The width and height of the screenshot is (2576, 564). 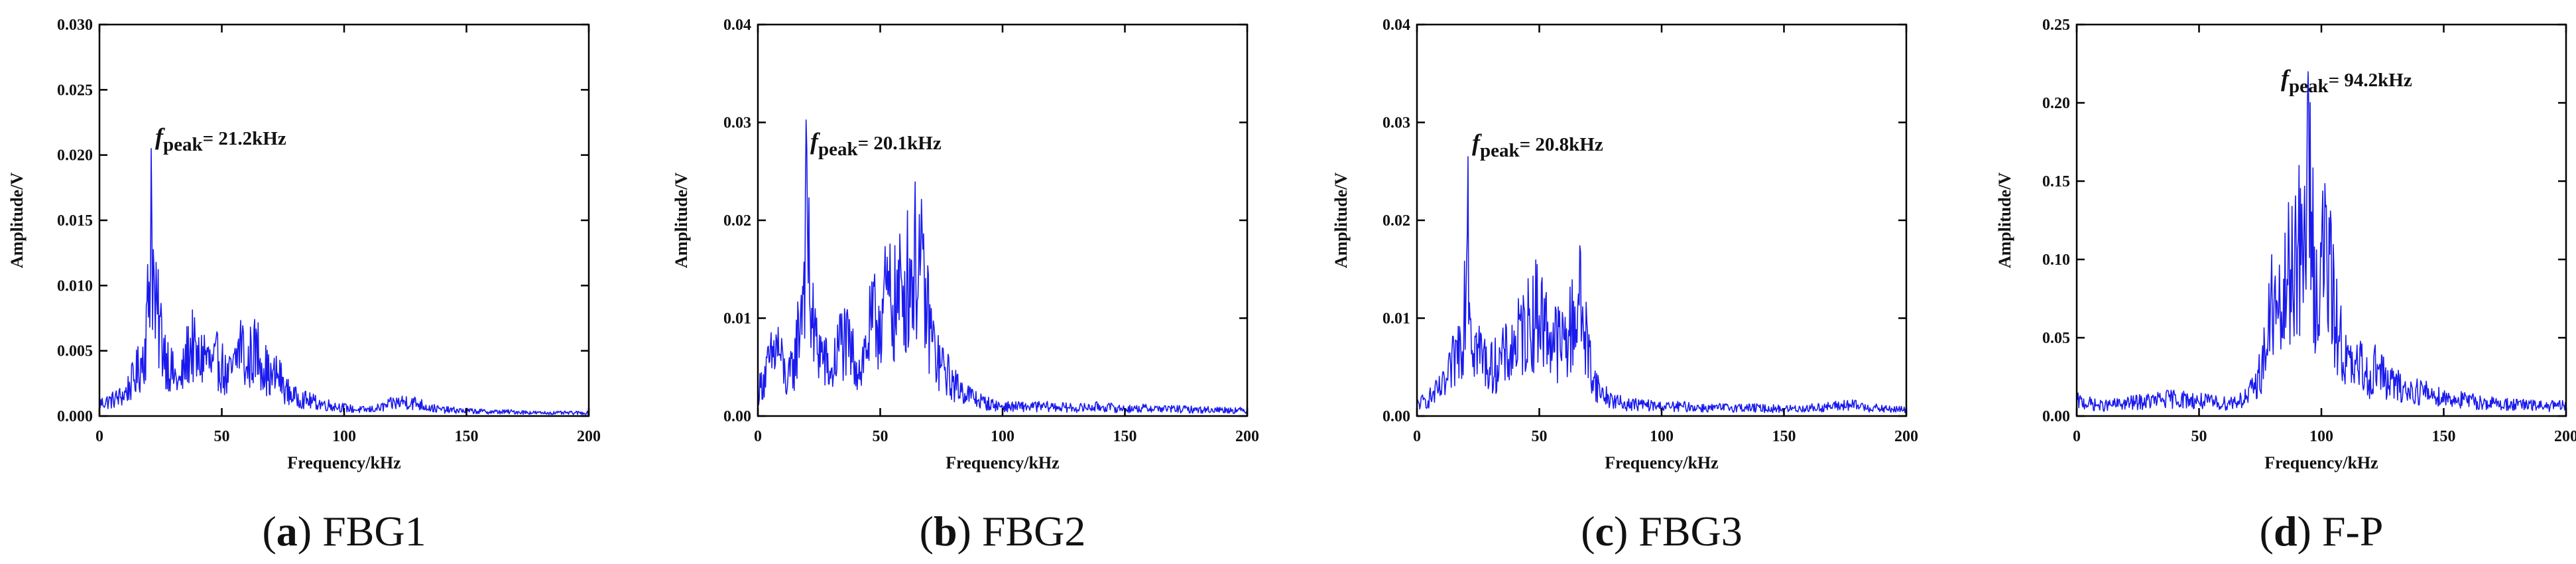 I want to click on panel-d-caption-letter: d, so click(x=2286, y=531).